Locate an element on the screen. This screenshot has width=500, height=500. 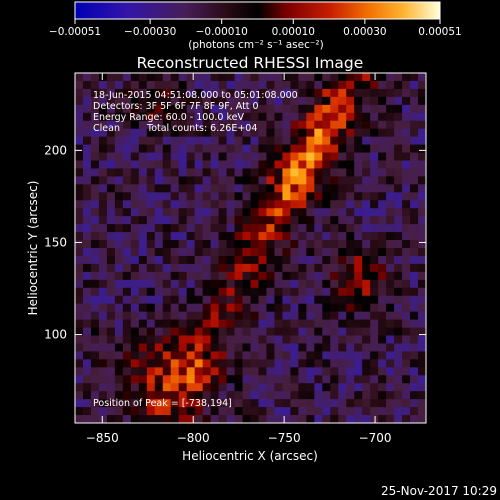
colorbar-tick-label: 0.00030 is located at coordinates (364, 32).